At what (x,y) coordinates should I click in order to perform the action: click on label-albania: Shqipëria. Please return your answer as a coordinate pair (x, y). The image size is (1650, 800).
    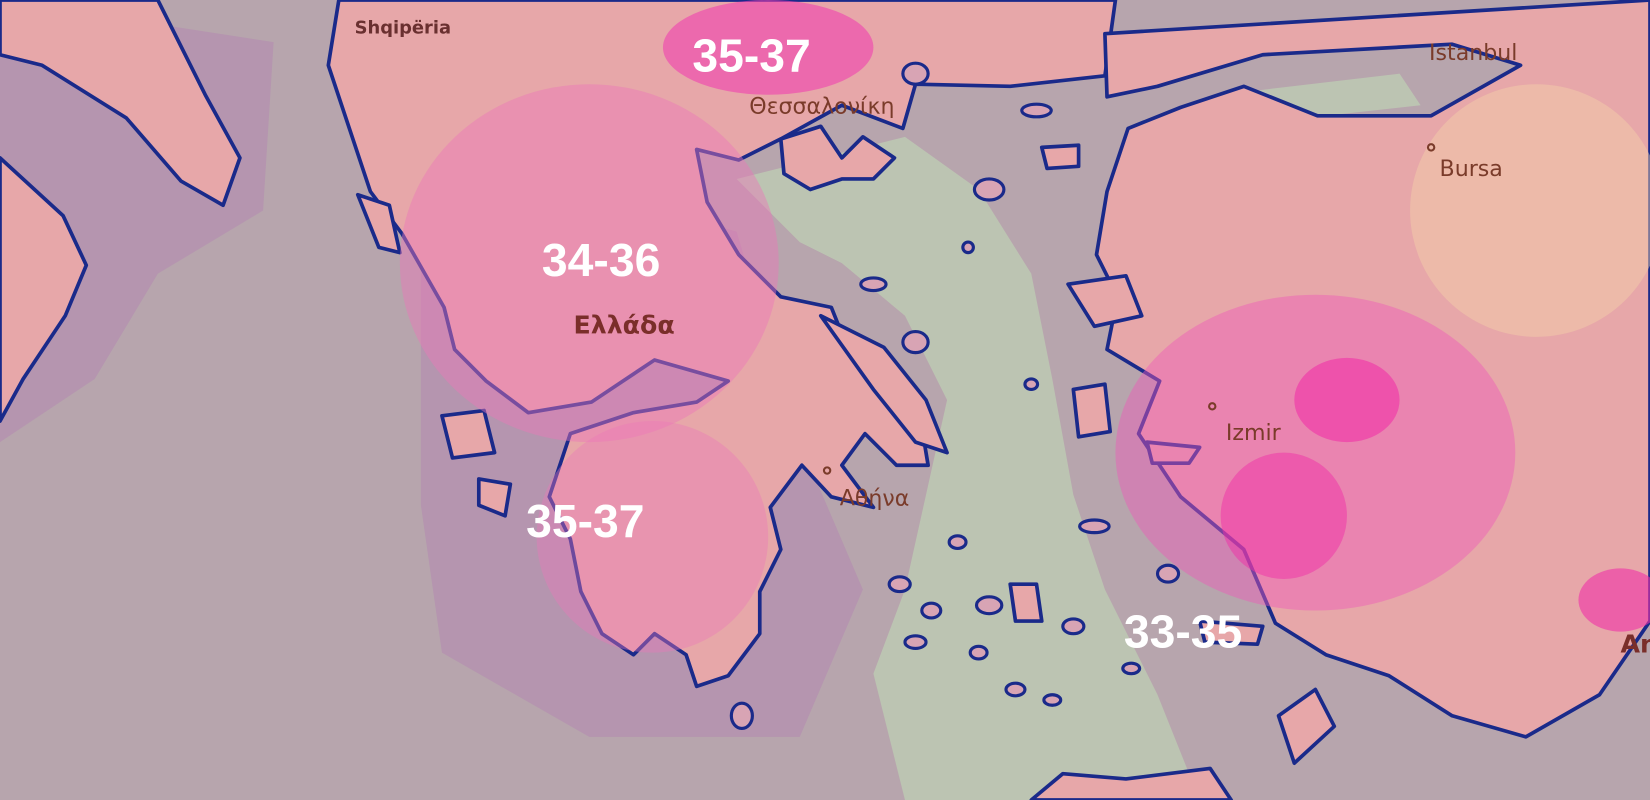
    Looking at the image, I should click on (403, 28).